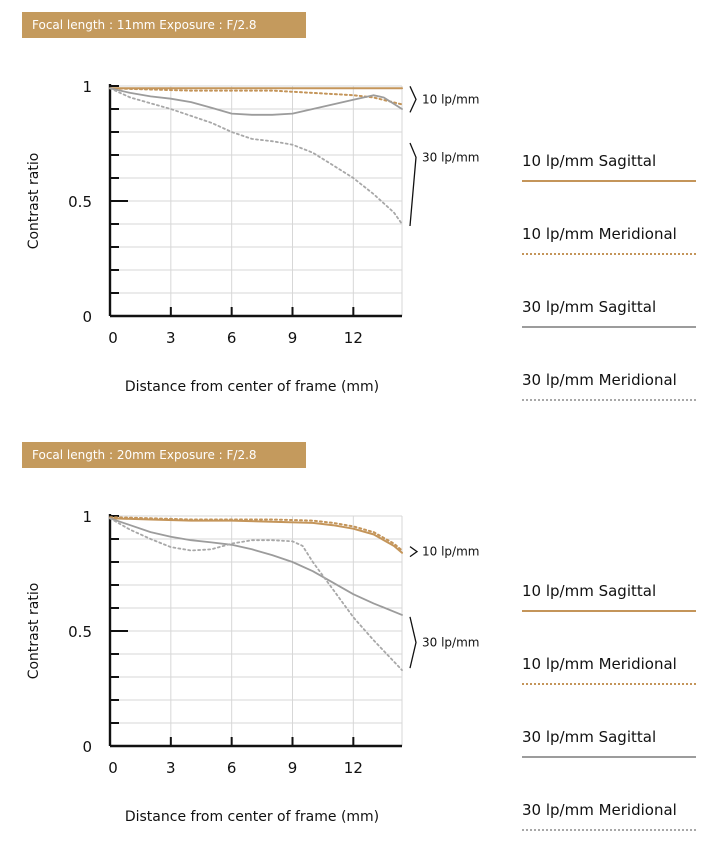 The width and height of the screenshot is (720, 854). What do you see at coordinates (164, 455) in the screenshot?
I see `chart-title-banner: Focal length : 20mm Exposure : F/2.8` at bounding box center [164, 455].